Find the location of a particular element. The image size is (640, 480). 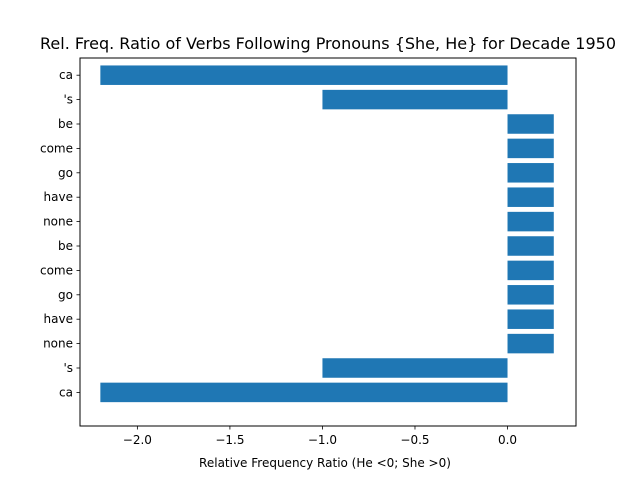

y-axis-ticks: ca 's be come go have none be come go have none 's ca is located at coordinates (60, 233).